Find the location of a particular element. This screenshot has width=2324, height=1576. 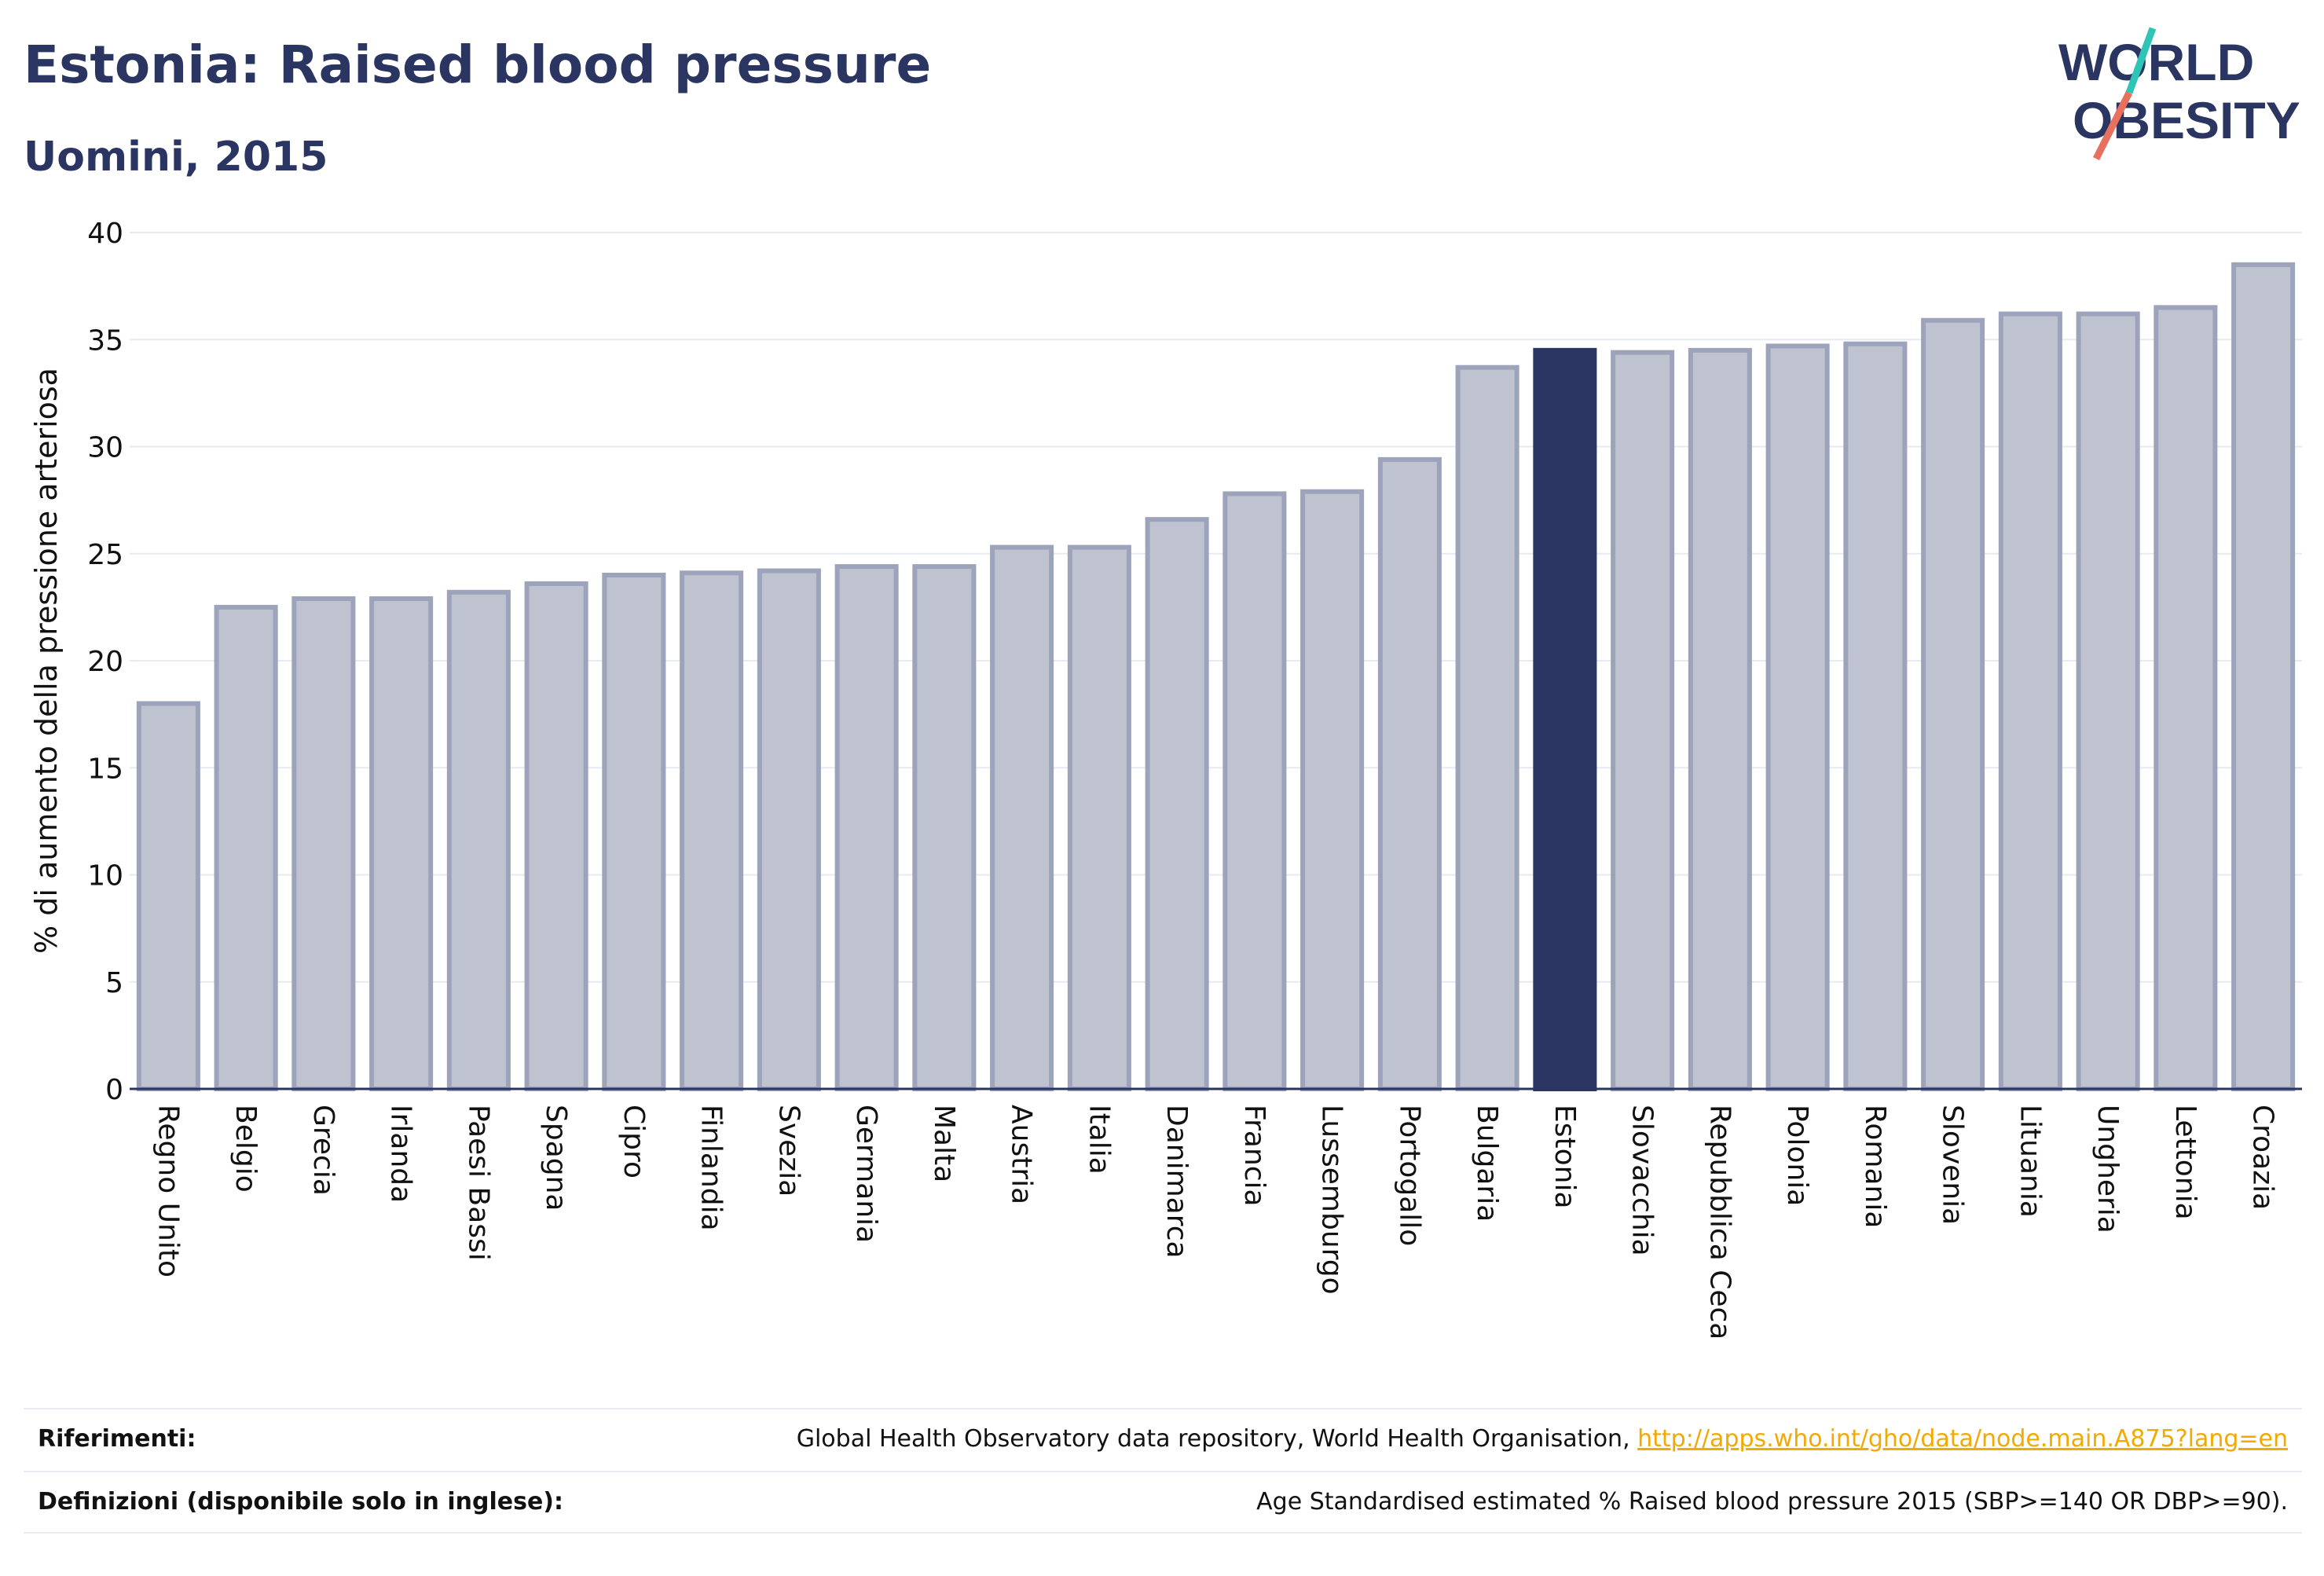

x-tick-label: Bulgaria is located at coordinates (1487, 1163).